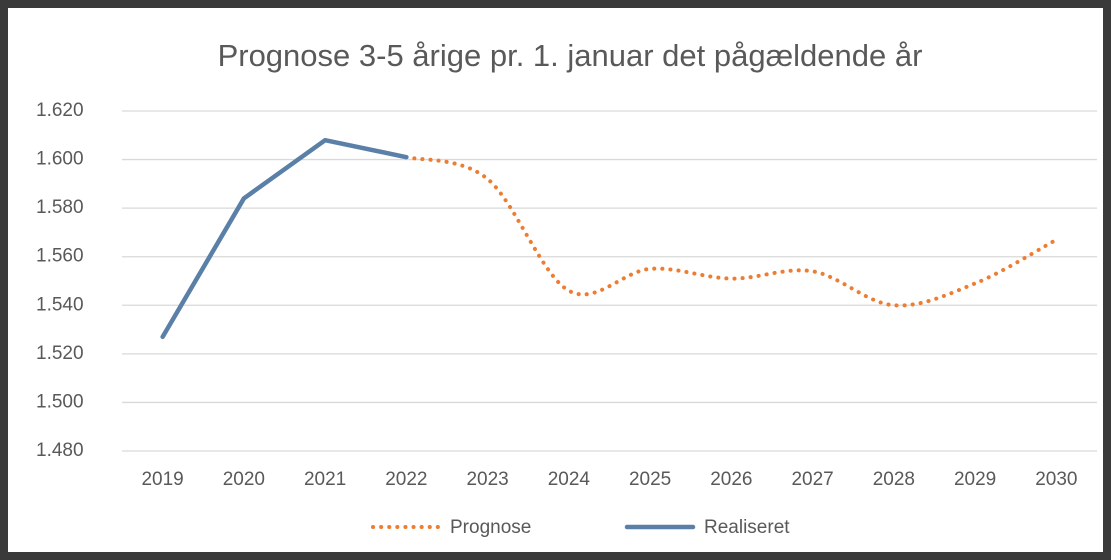 The height and width of the screenshot is (560, 1111). What do you see at coordinates (60, 110) in the screenshot?
I see `y-tick-label: 1.620` at bounding box center [60, 110].